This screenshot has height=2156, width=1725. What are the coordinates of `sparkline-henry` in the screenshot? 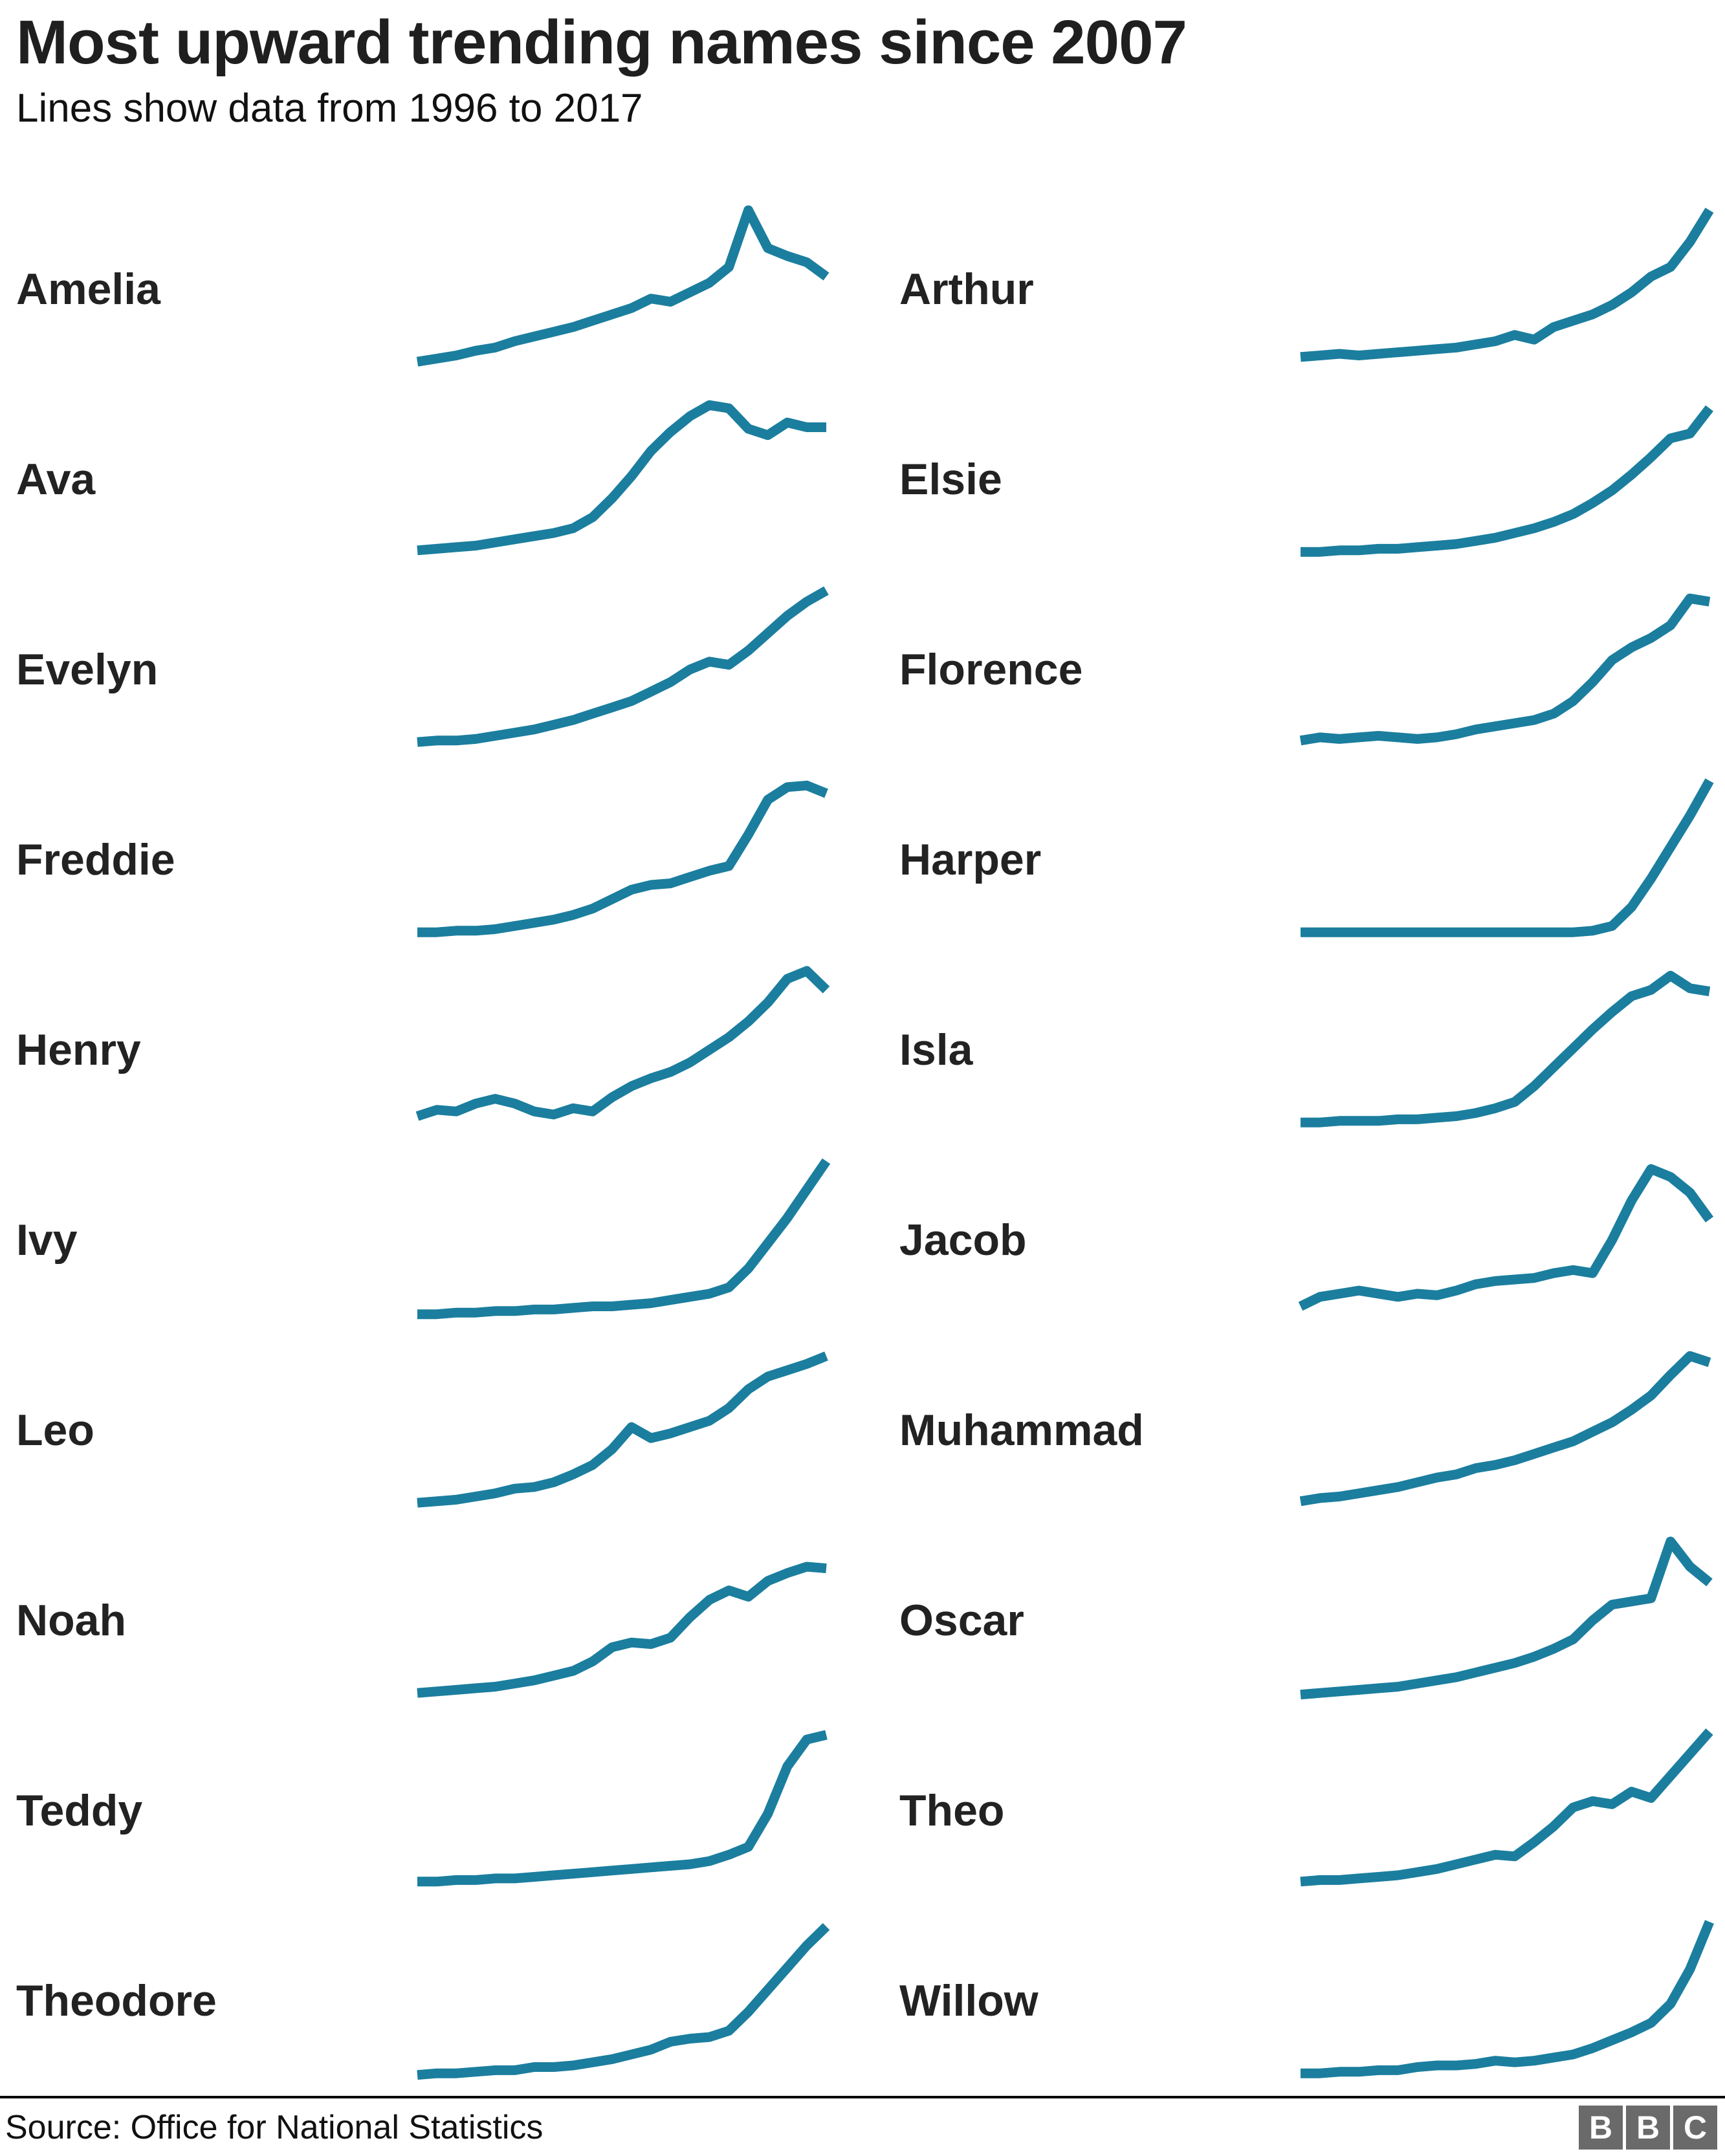 It's located at (622, 1043).